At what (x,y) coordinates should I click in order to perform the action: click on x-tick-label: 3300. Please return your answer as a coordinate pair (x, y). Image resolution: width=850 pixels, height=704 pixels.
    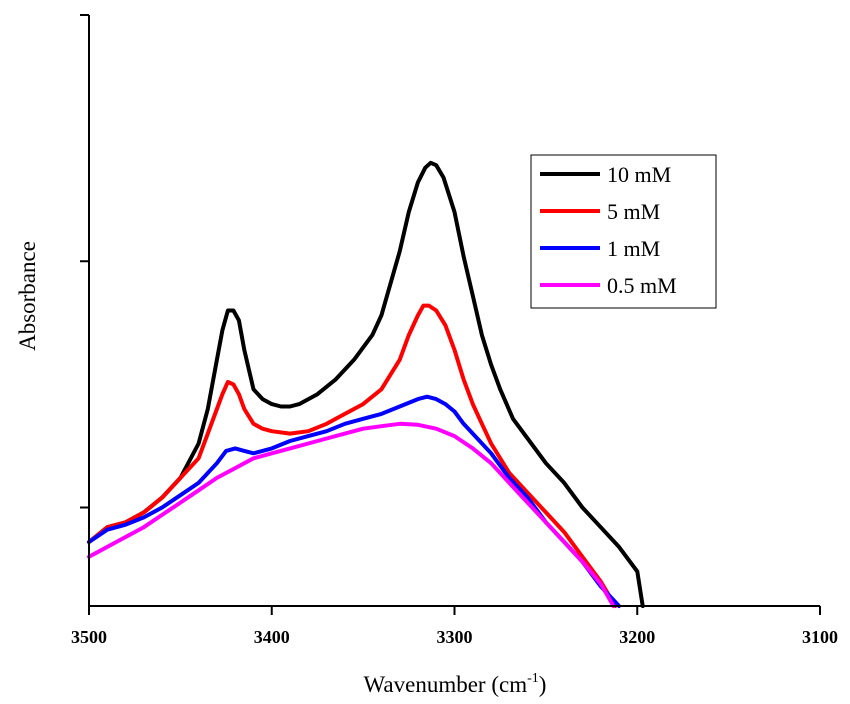
    Looking at the image, I should click on (455, 637).